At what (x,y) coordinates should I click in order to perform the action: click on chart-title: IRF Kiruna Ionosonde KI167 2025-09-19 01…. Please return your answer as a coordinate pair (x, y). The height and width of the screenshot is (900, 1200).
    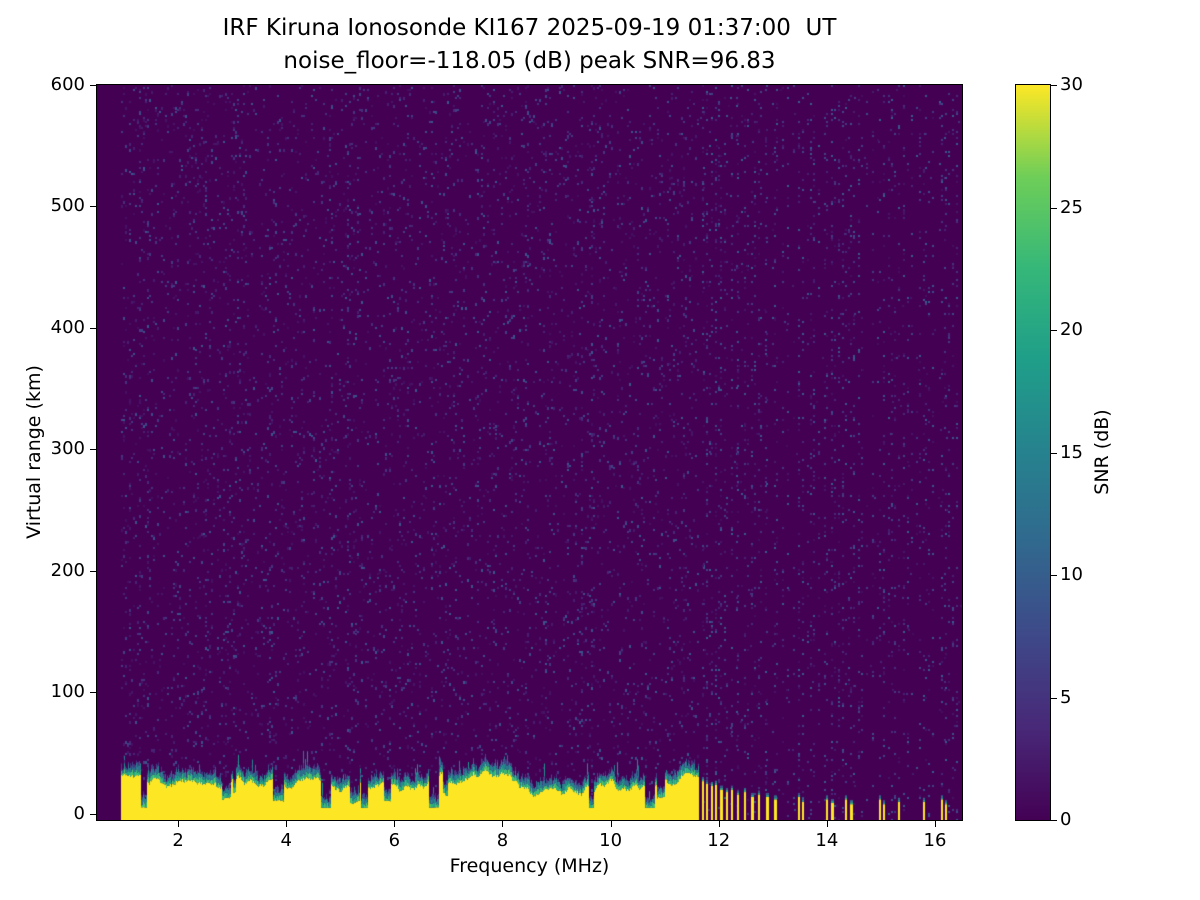
    Looking at the image, I should click on (529, 28).